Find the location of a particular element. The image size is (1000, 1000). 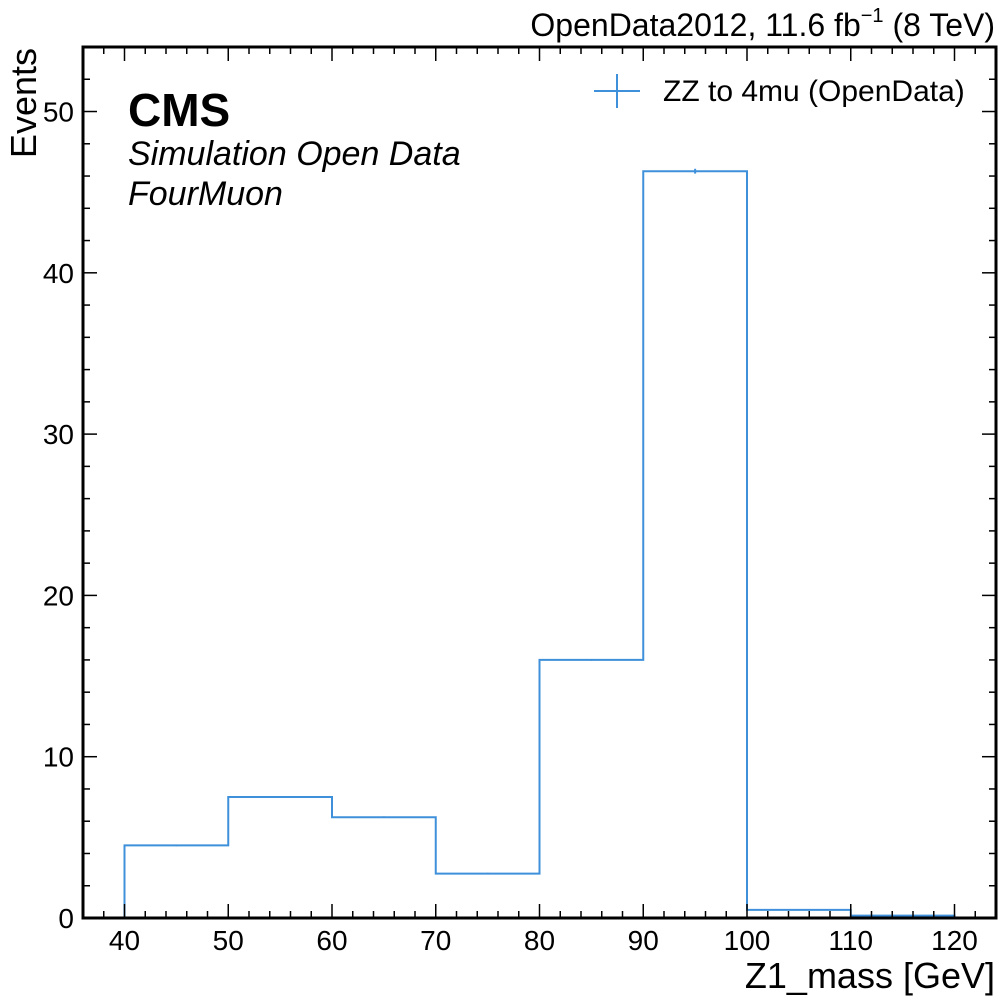

y-tick-label: 0 is located at coordinates (66, 918).